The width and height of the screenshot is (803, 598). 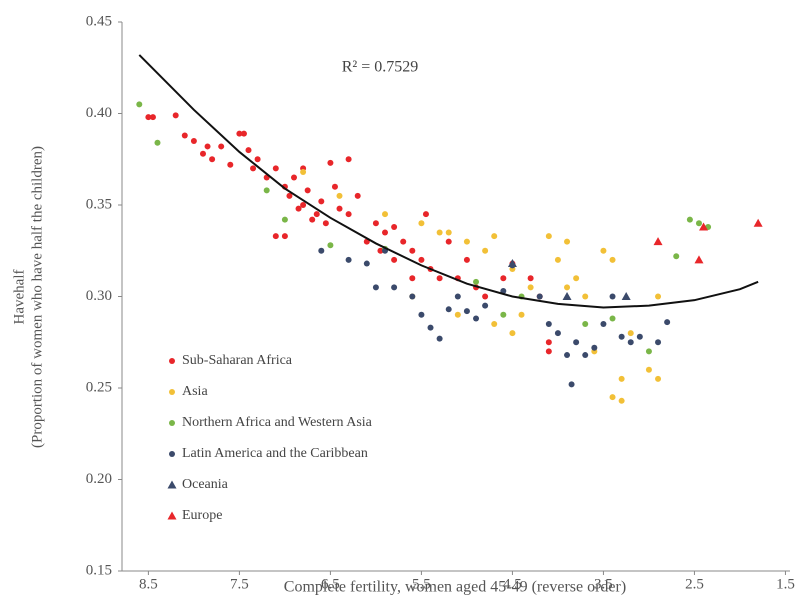 What do you see at coordinates (99, 570) in the screenshot?
I see `y-tick-label: 0.15` at bounding box center [99, 570].